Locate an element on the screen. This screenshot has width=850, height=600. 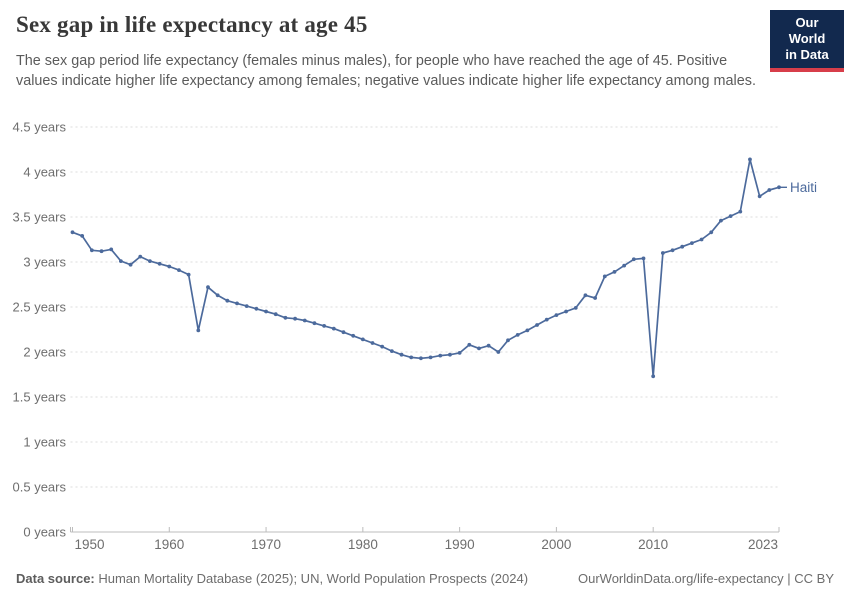
x-axis-tick-label: 1960 is located at coordinates (169, 544).